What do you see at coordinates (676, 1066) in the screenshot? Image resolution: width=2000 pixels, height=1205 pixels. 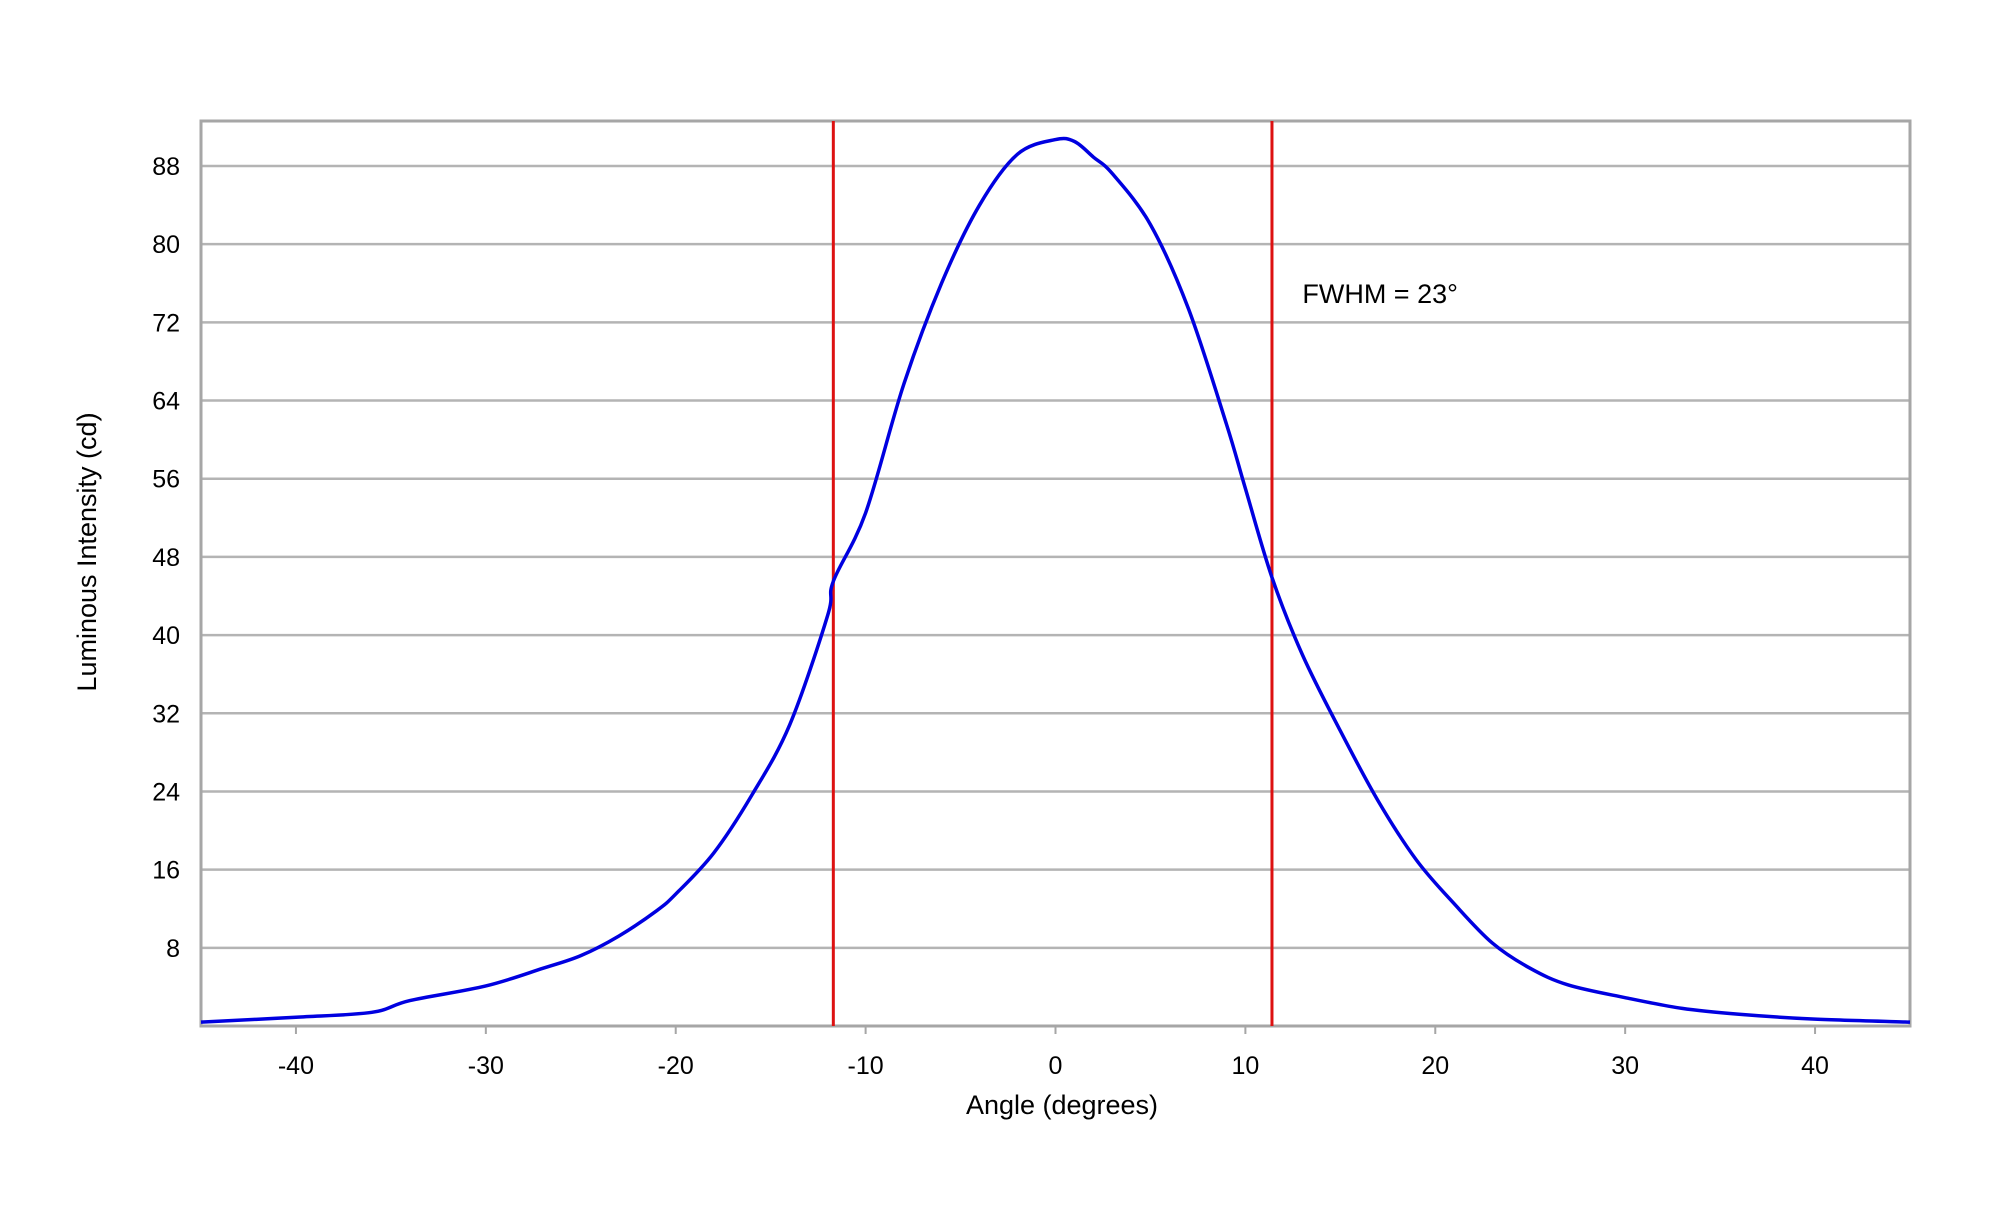 I see `x-tick-label: -20` at bounding box center [676, 1066].